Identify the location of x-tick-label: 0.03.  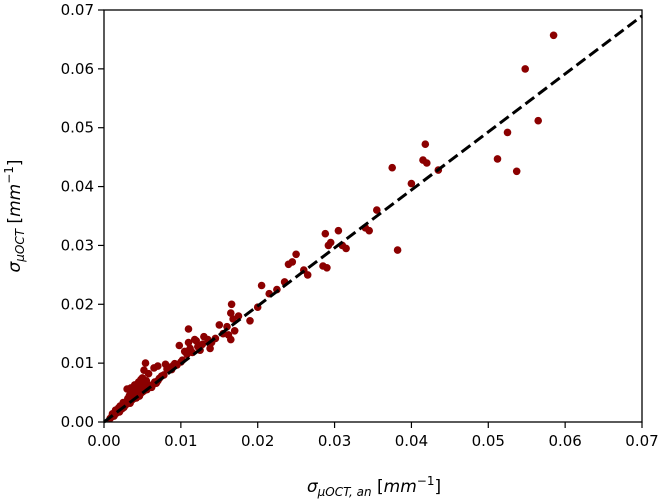
(334, 441).